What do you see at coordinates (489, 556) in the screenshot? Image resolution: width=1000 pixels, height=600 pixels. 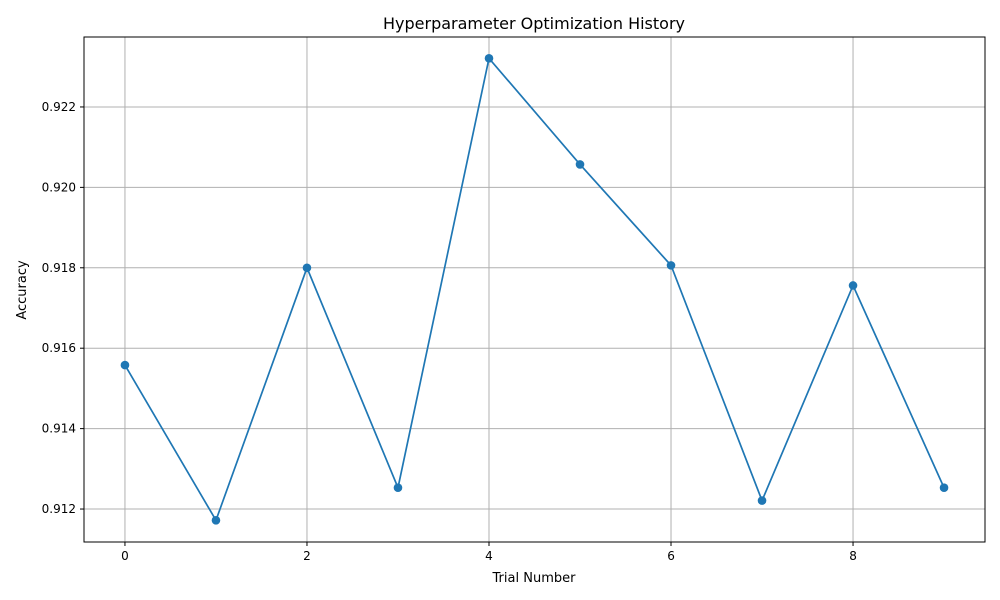 I see `x-tick-label: 4` at bounding box center [489, 556].